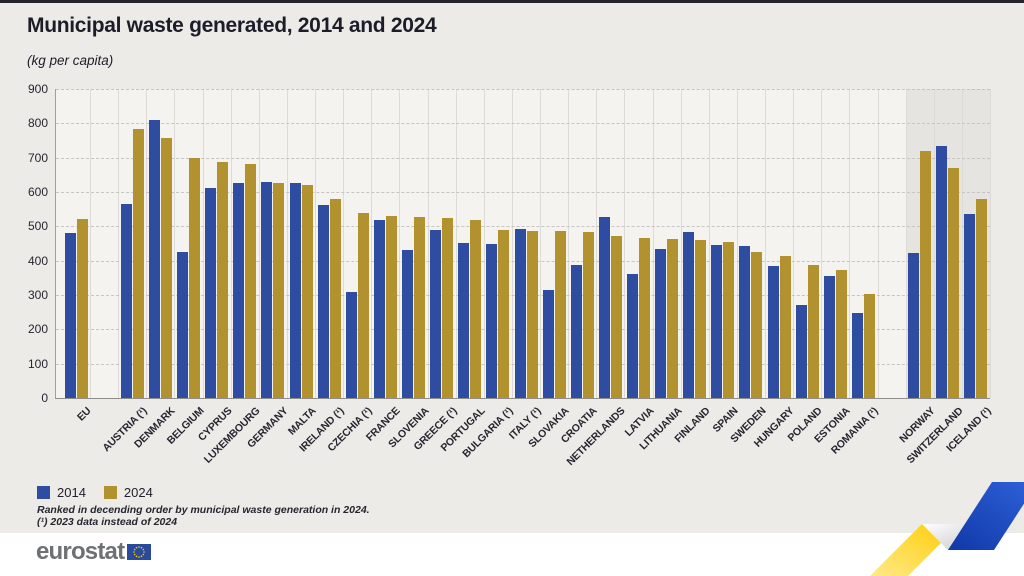 This screenshot has height=576, width=1024. What do you see at coordinates (464, 320) in the screenshot?
I see `bar-2014-portugal` at bounding box center [464, 320].